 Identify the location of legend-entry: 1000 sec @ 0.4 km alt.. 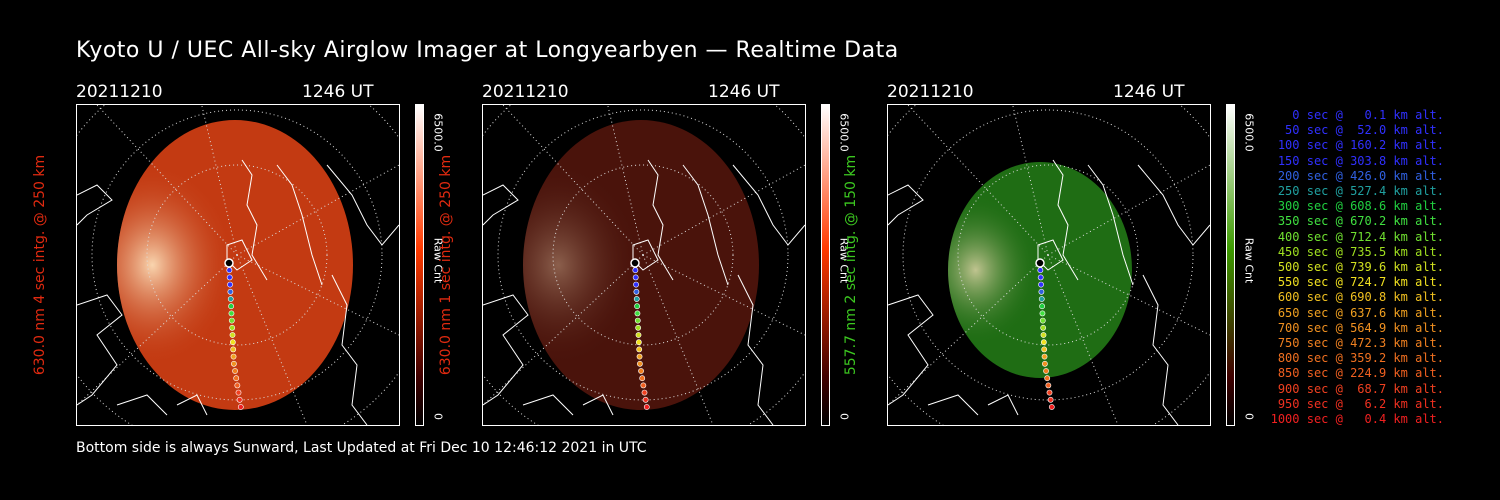
(1357, 419).